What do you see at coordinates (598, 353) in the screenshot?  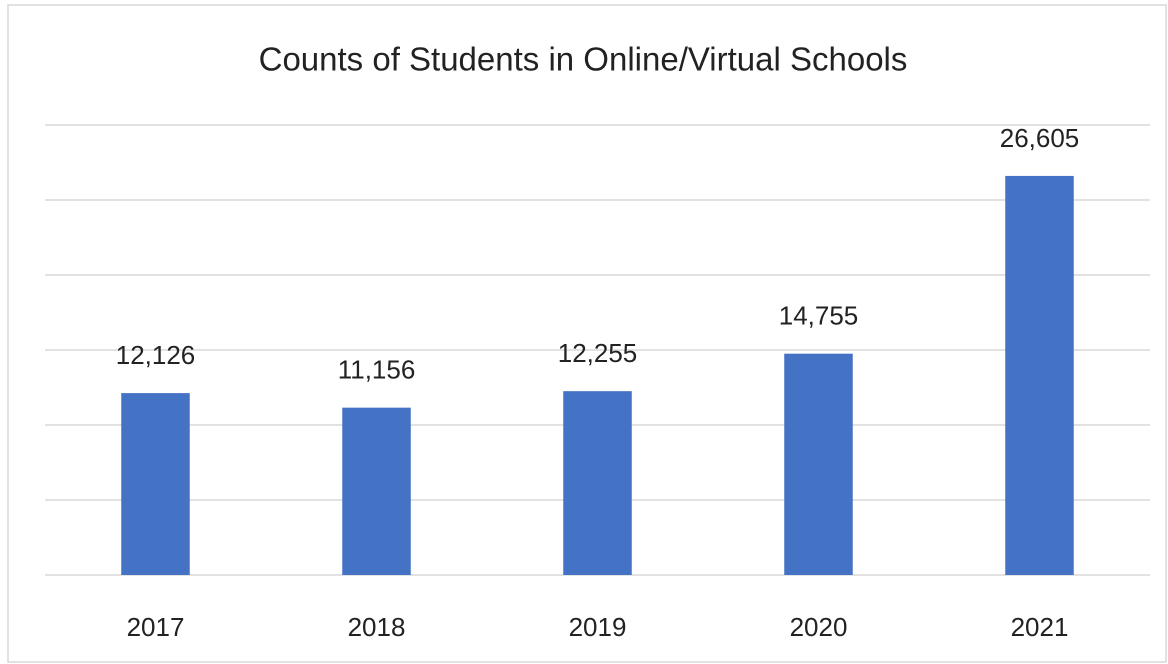 I see `data-label: 12,255` at bounding box center [598, 353].